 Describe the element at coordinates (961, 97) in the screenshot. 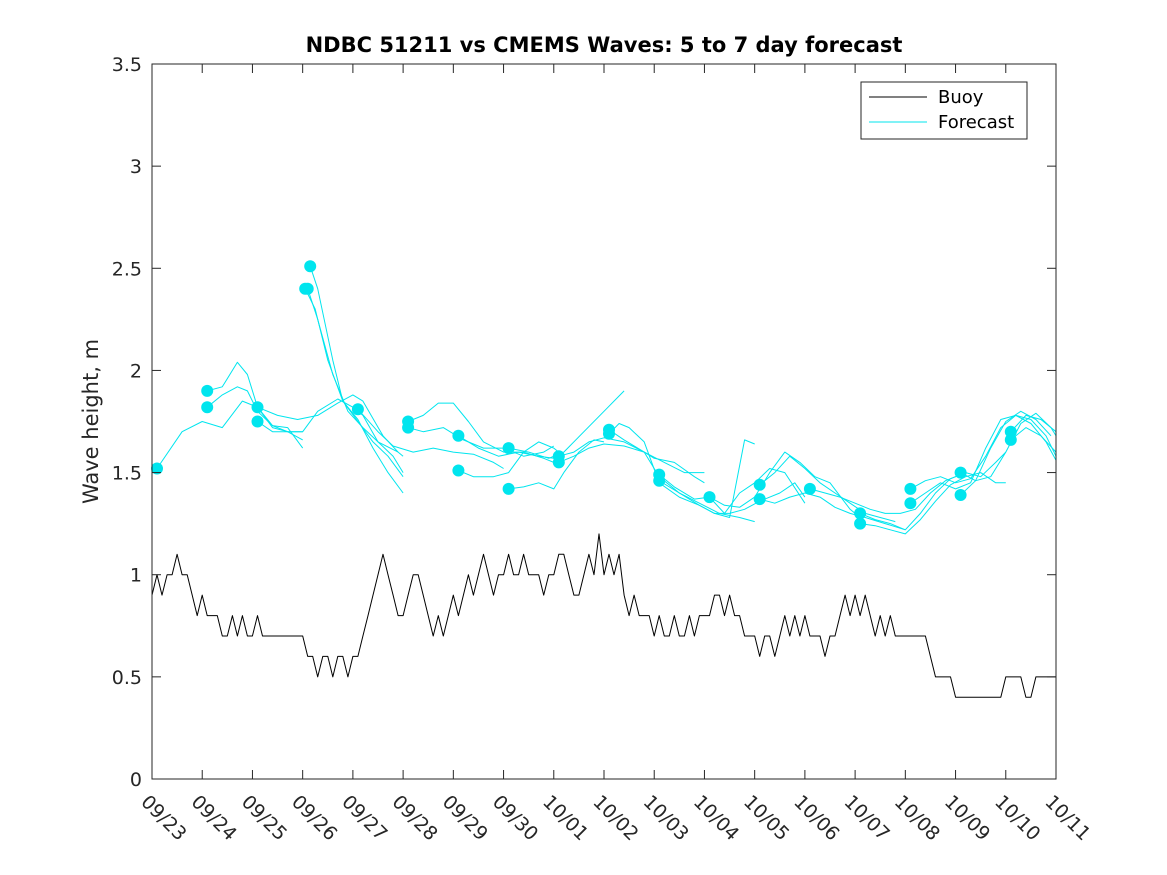

I see `legend-label-buoy: Buoy` at that location.